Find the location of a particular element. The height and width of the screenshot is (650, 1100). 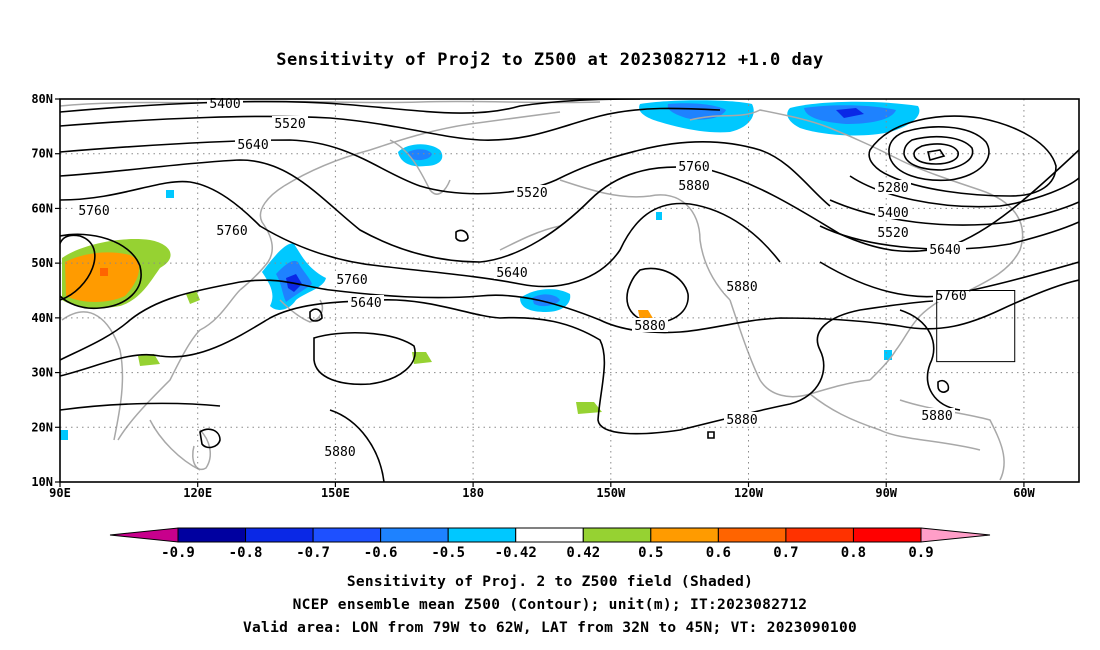

lon-label: 150E is located at coordinates (335, 493).